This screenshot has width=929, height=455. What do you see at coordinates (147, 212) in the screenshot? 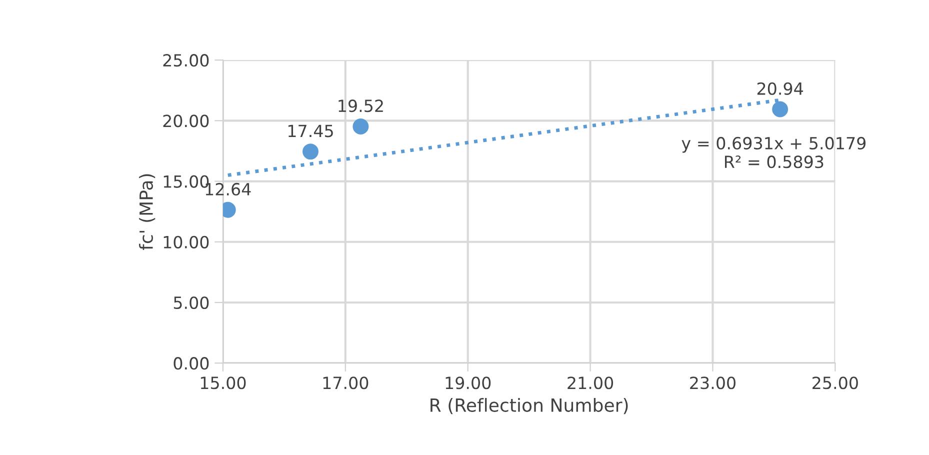
I see `y-axis-title: fc' (MPa)` at bounding box center [147, 212].